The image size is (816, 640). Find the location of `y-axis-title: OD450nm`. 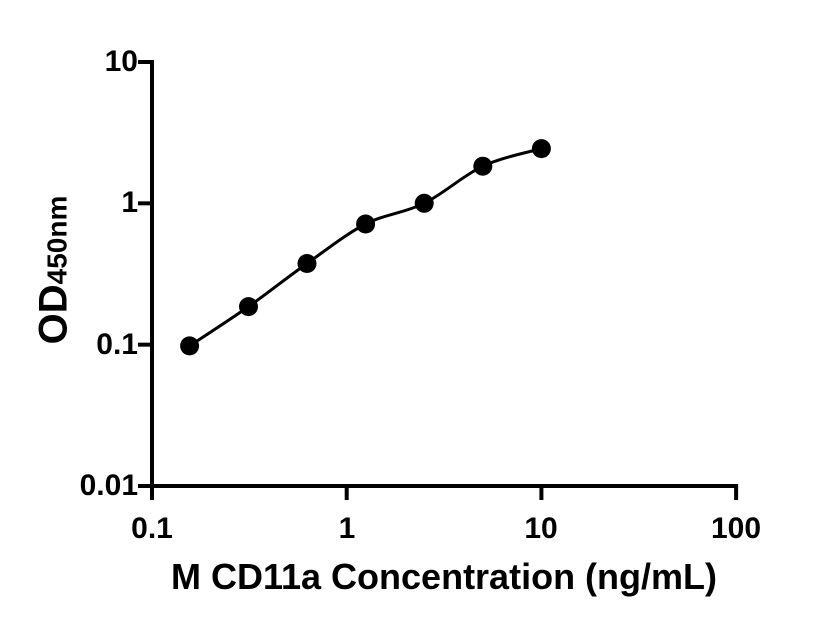

y-axis-title: OD450nm is located at coordinates (54, 270).